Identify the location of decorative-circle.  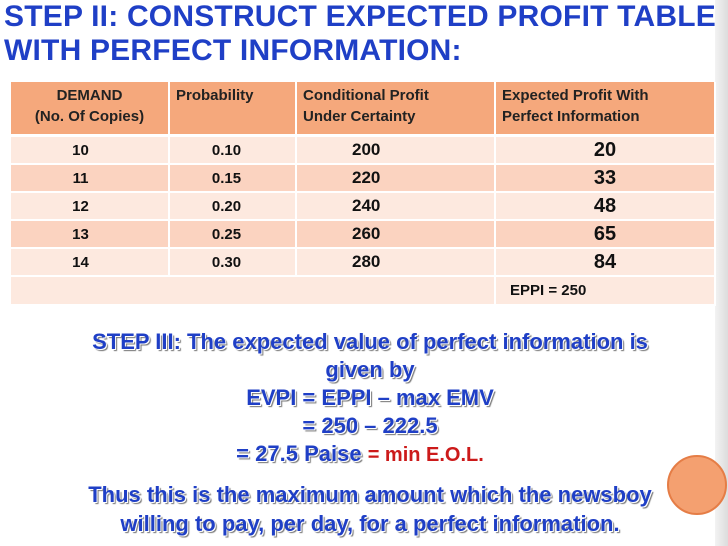
(697, 485).